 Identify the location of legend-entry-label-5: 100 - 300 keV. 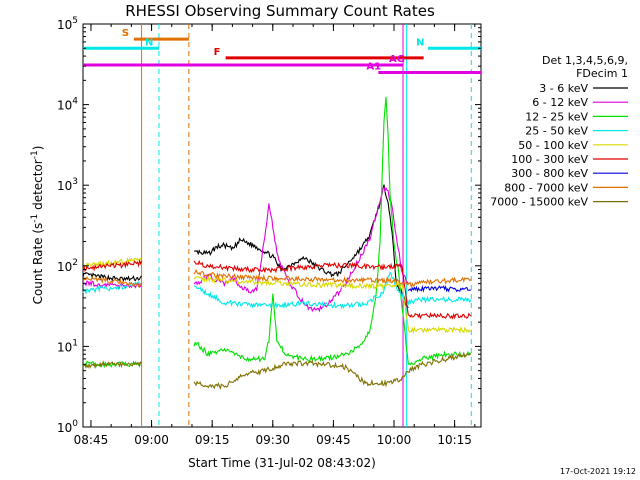
(549, 159).